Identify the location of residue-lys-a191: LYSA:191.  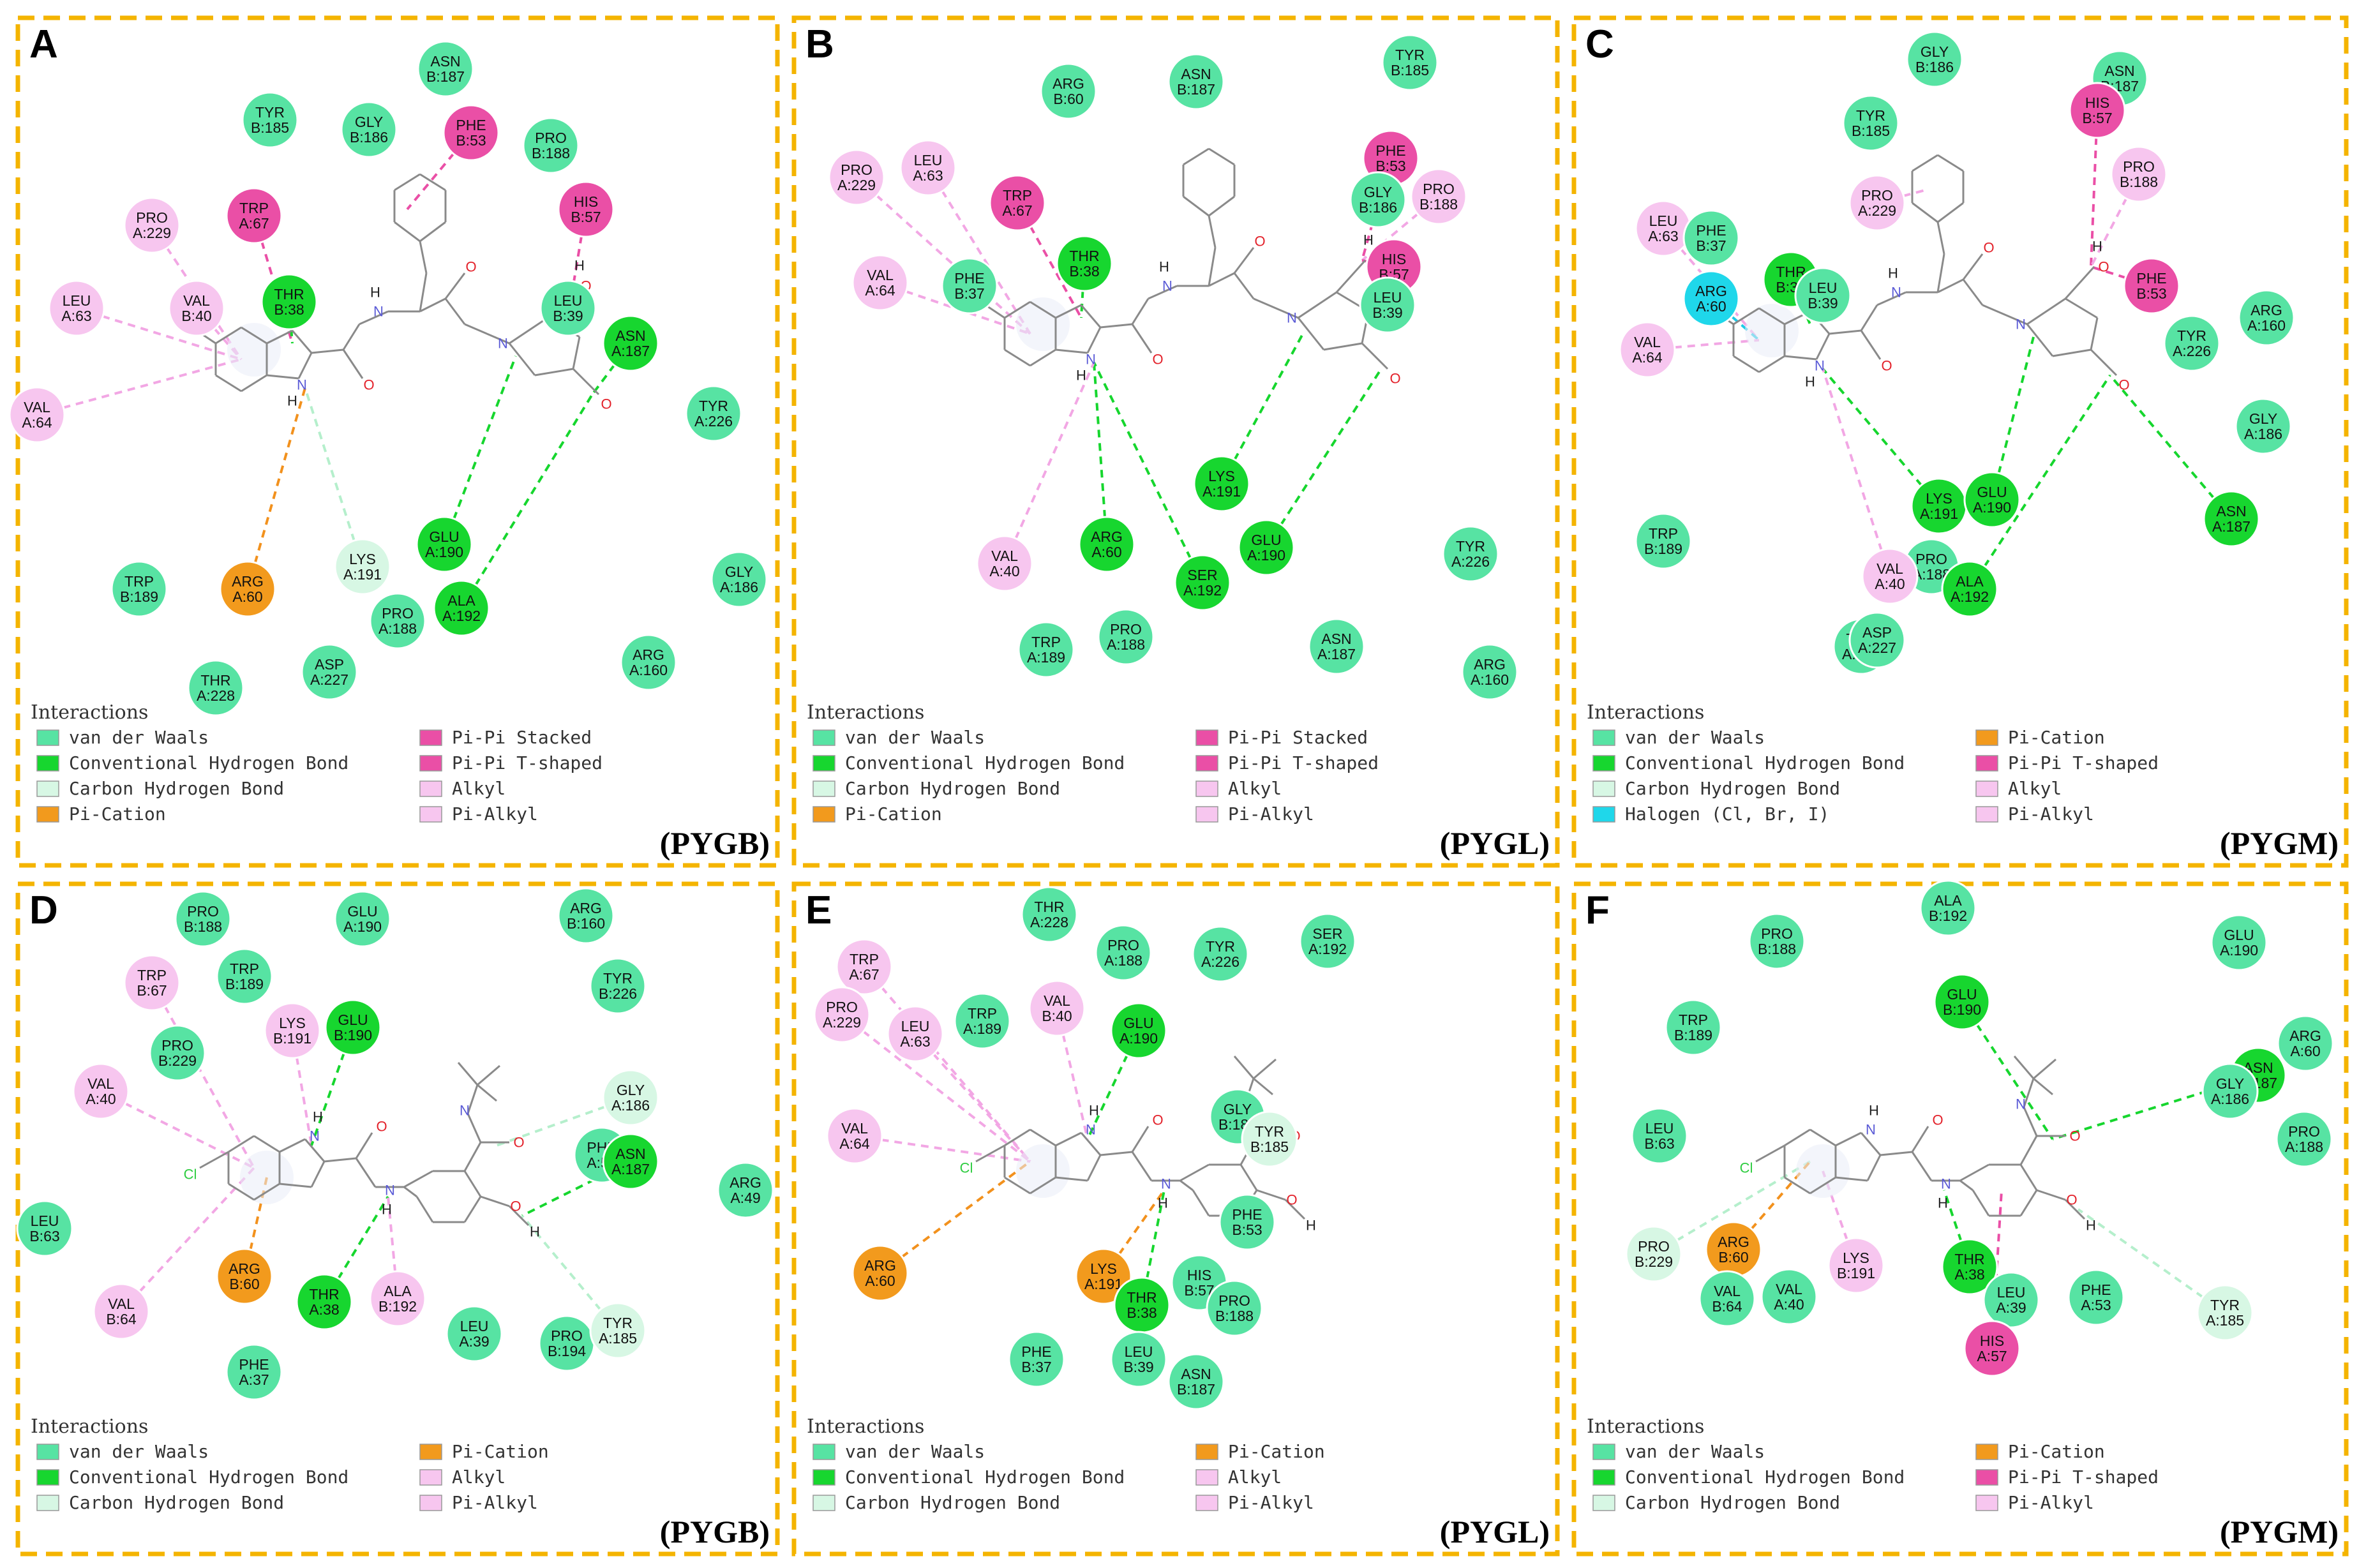
(1221, 484).